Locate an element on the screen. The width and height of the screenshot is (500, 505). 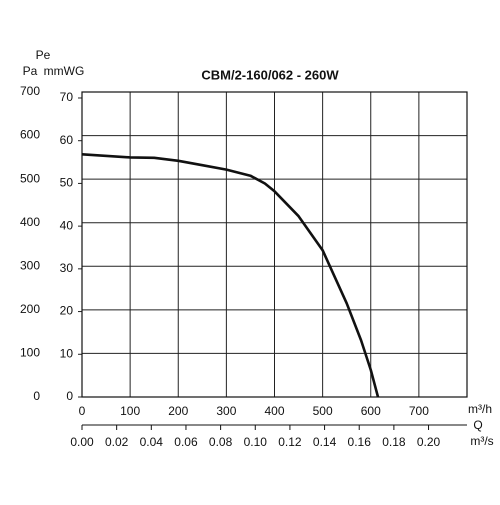
y-tick-label: 600 is located at coordinates (30, 135).